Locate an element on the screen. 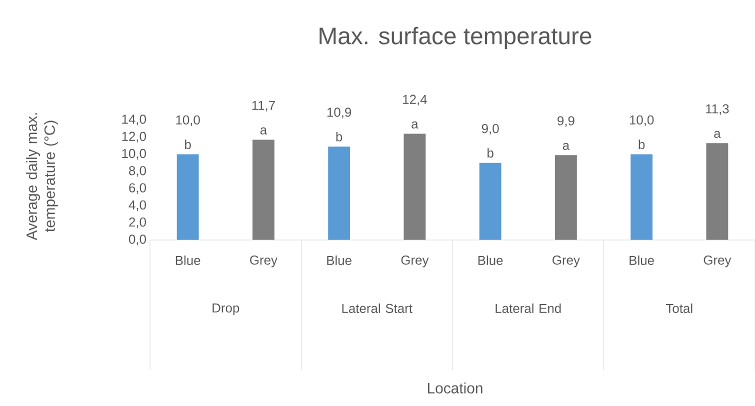 This screenshot has width=755, height=406. y-tick-label: 12,0 is located at coordinates (134, 137).